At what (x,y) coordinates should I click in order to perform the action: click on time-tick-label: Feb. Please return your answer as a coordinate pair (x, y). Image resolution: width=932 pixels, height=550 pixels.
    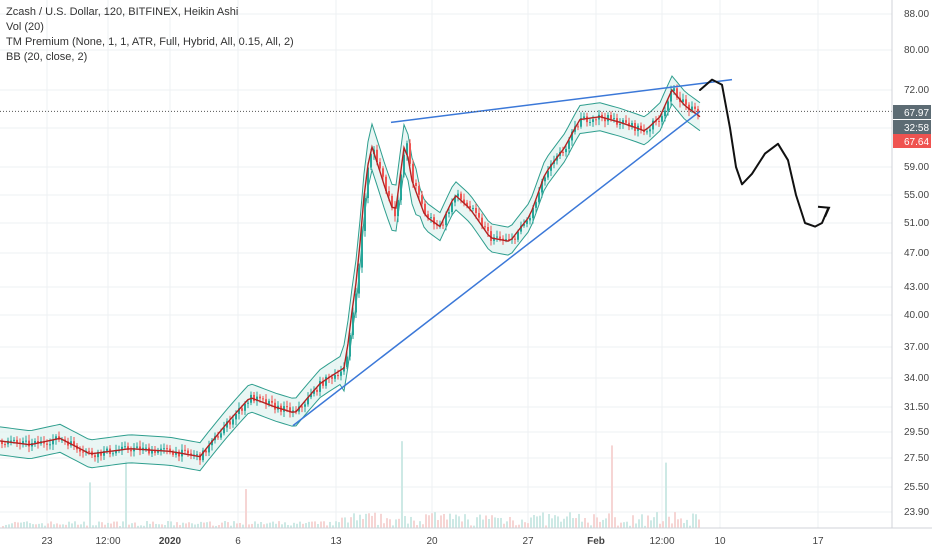
    Looking at the image, I should click on (596, 541).